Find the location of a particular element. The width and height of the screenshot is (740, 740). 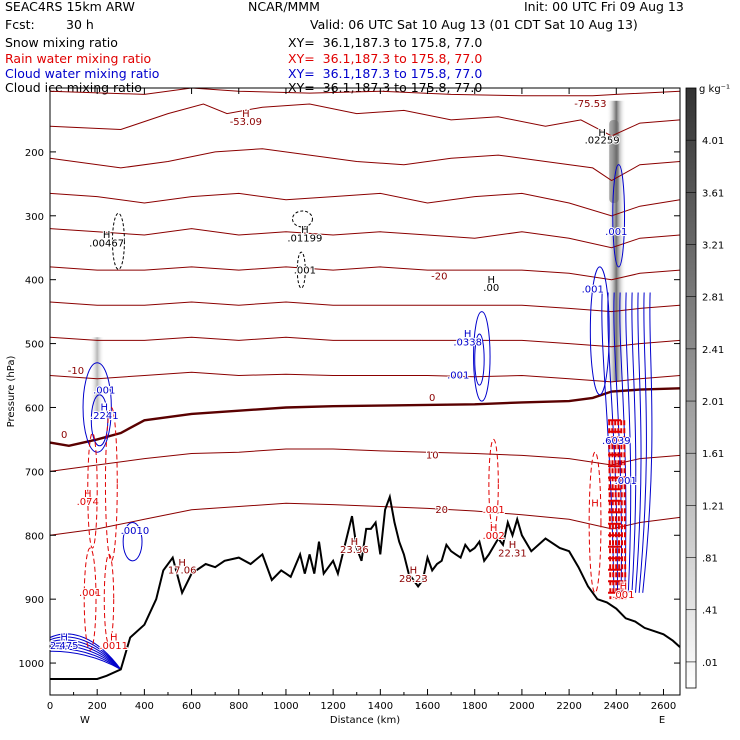

contour-annotation: -20 is located at coordinates (439, 277).